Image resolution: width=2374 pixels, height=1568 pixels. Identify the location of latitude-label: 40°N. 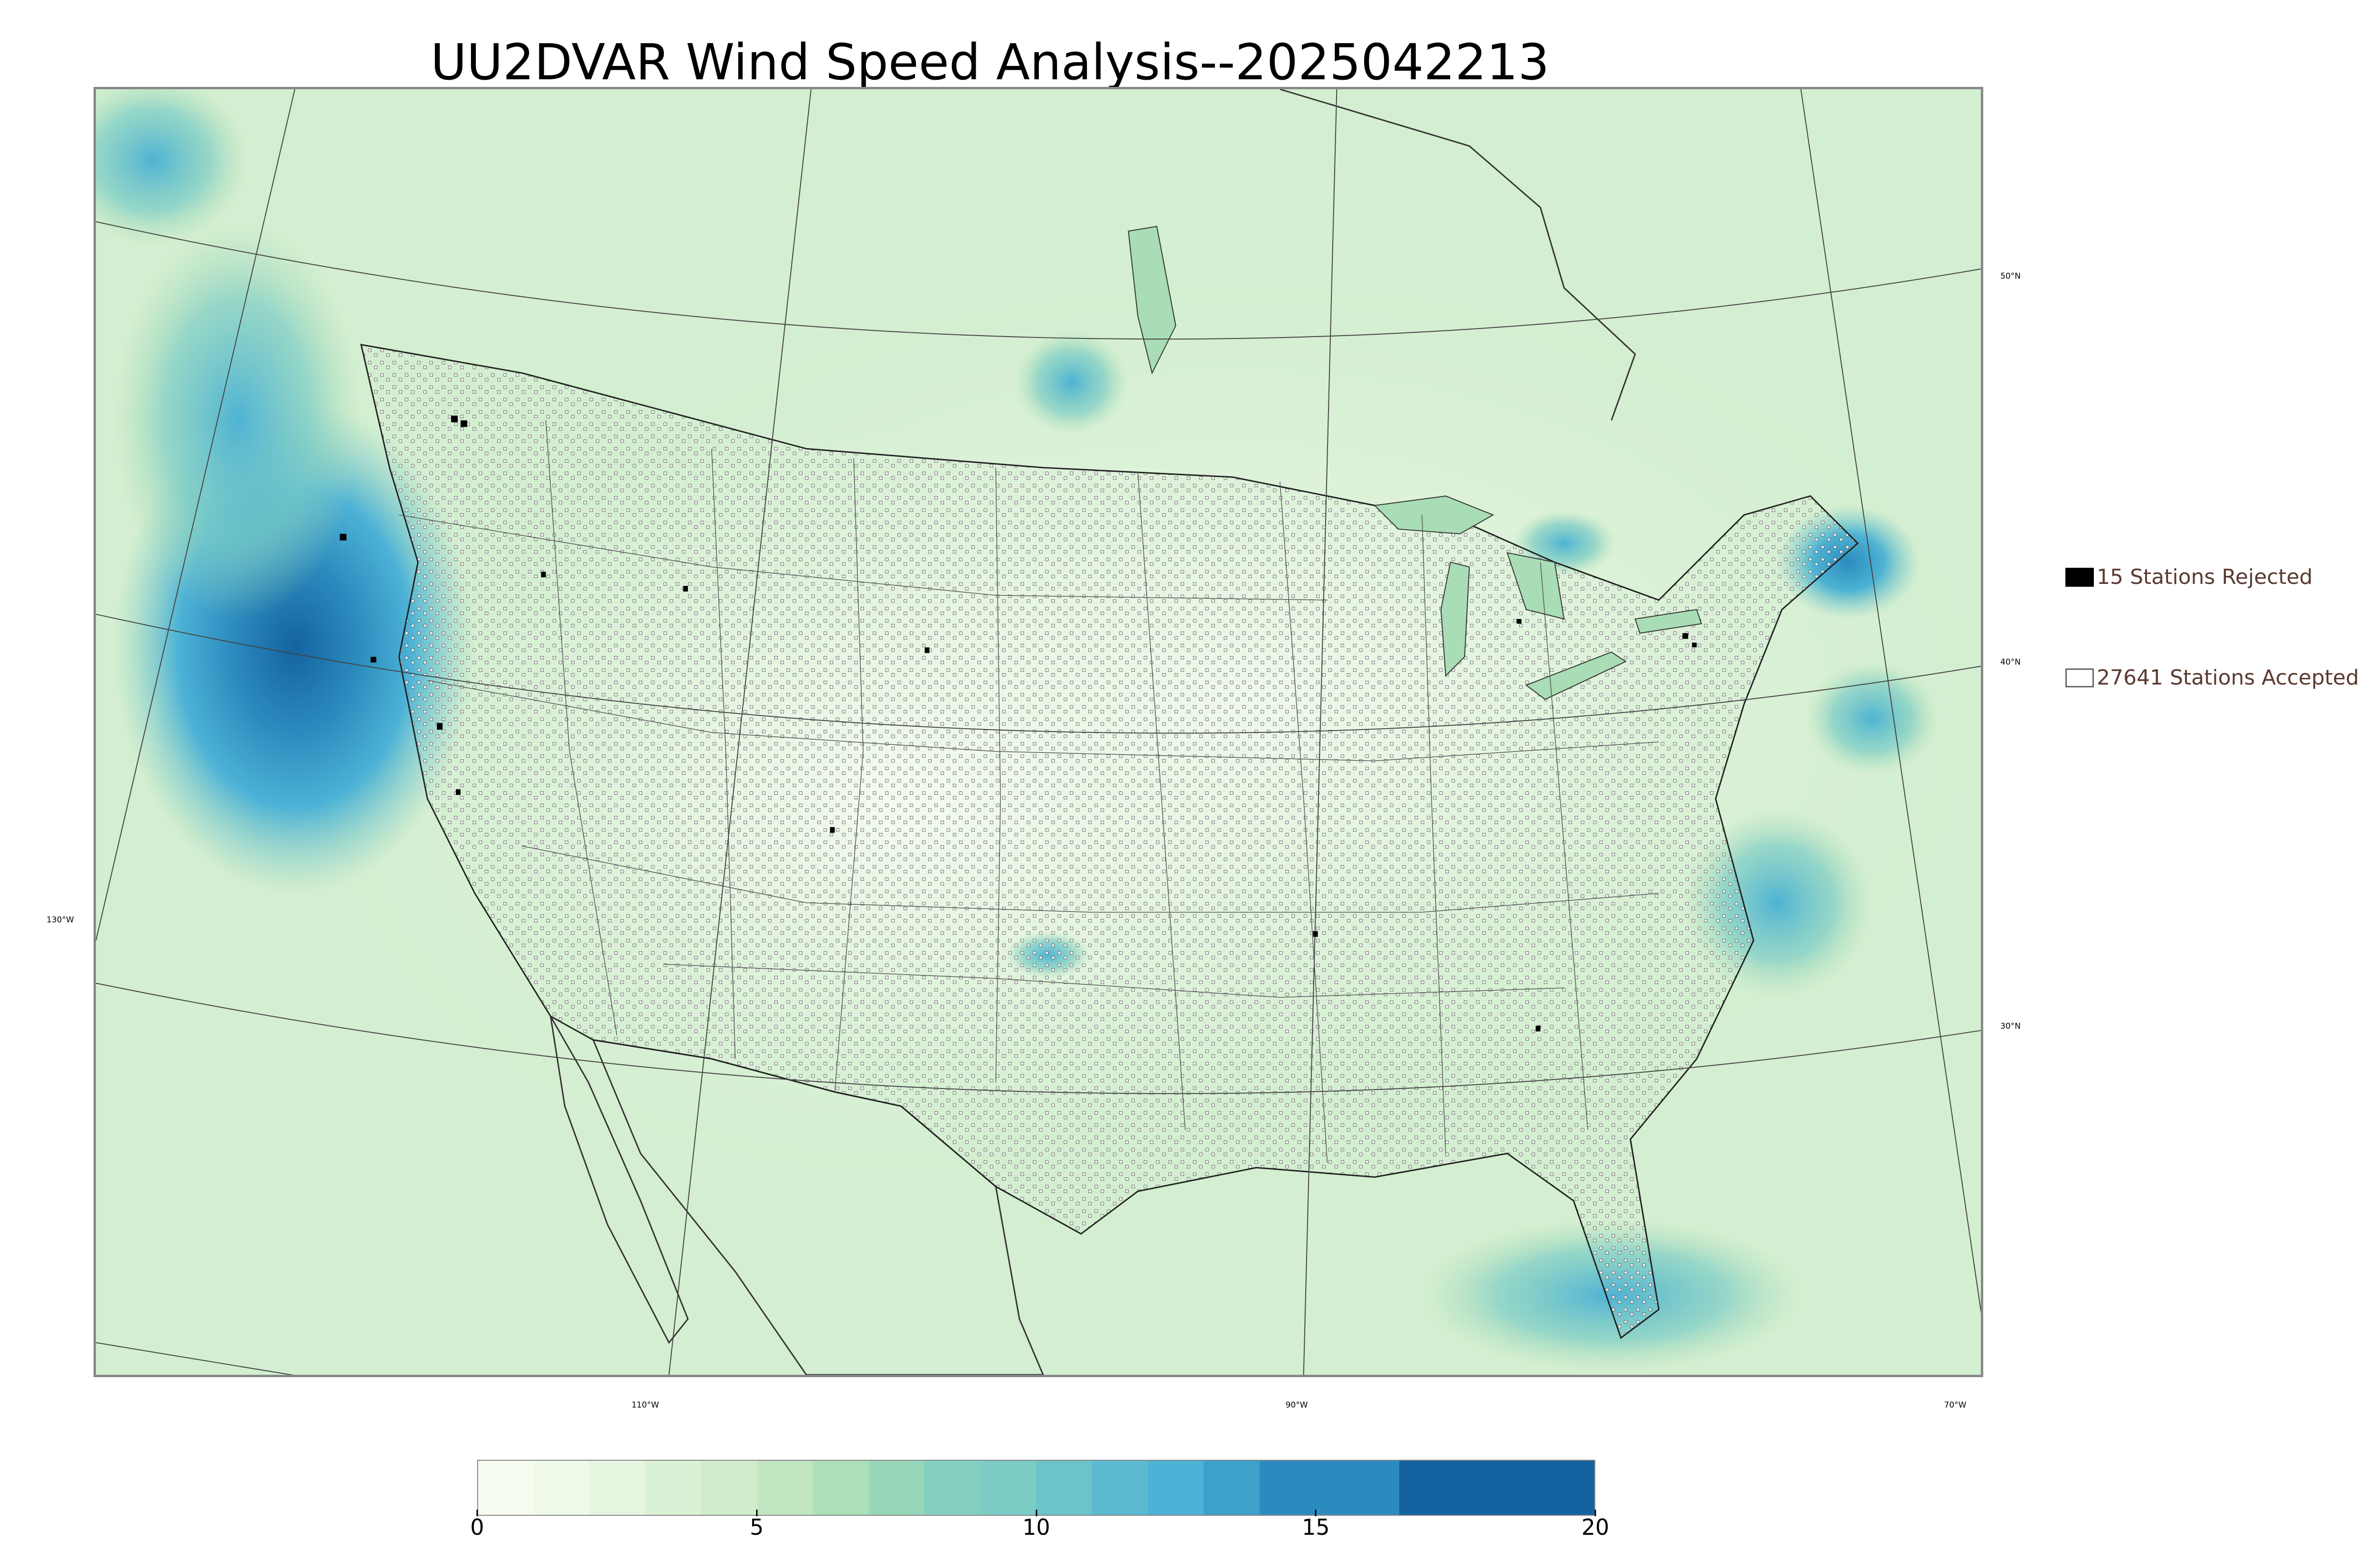
(2010, 662).